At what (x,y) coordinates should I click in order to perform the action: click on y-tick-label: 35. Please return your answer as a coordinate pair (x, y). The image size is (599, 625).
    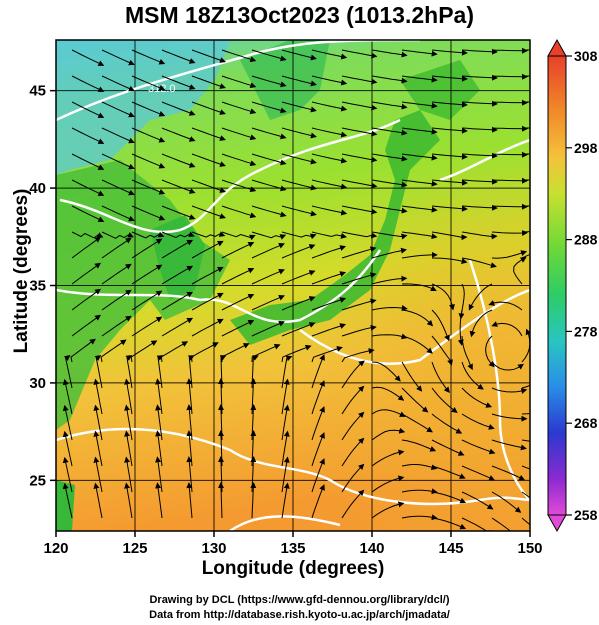
    Looking at the image, I should click on (37, 286).